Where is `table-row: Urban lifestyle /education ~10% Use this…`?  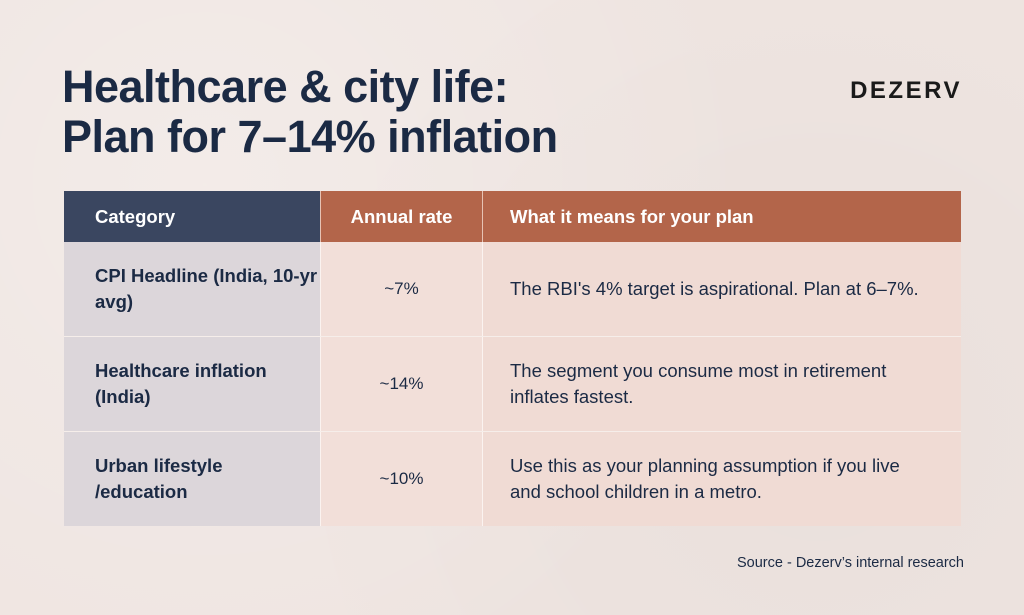
table-row: Urban lifestyle /education ~10% Use this… is located at coordinates (512, 479).